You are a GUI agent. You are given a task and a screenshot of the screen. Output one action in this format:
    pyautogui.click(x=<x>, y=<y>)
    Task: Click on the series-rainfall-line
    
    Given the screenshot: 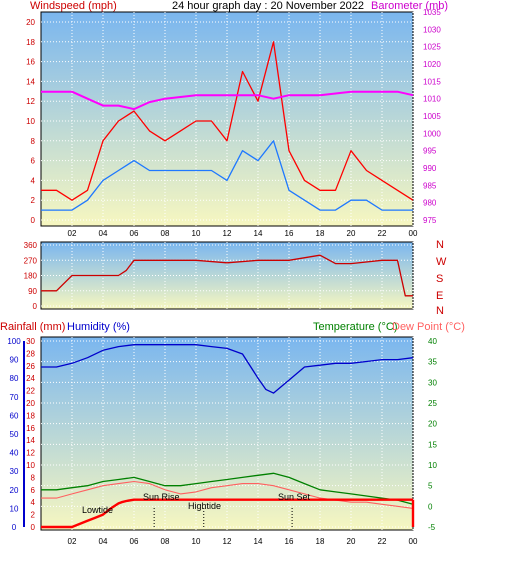 What is the action you would take?
    pyautogui.click(x=227, y=513)
    